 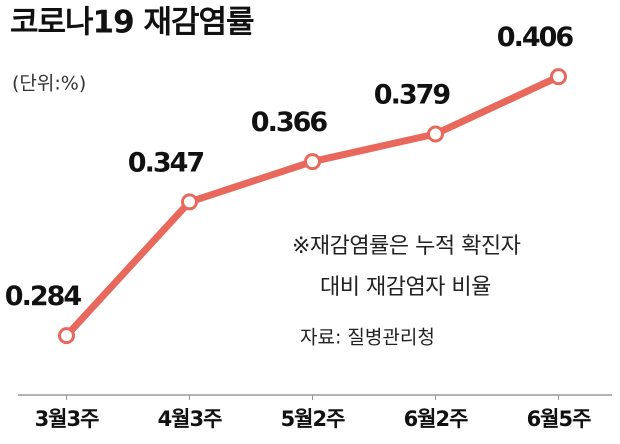 I want to click on annotation: ※재감염률은 누적 확진자, so click(x=406, y=246).